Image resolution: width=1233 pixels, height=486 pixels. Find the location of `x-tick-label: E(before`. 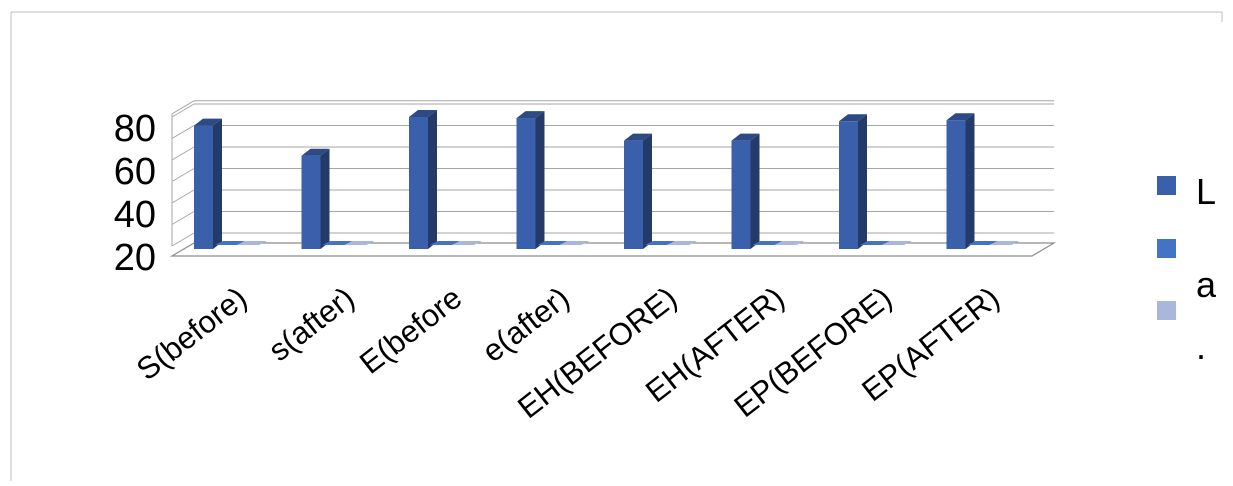

x-tick-label: E(before is located at coordinates (410, 330).